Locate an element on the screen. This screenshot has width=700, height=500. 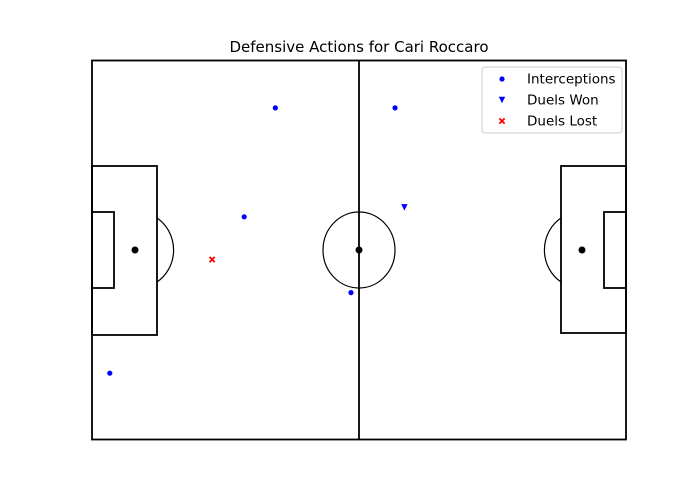
center-spot is located at coordinates (359, 250).